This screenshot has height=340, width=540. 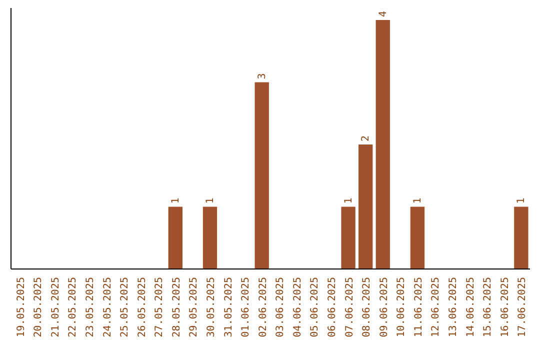 I want to click on x-tick-label: 02.06.2025, so click(x=263, y=307).